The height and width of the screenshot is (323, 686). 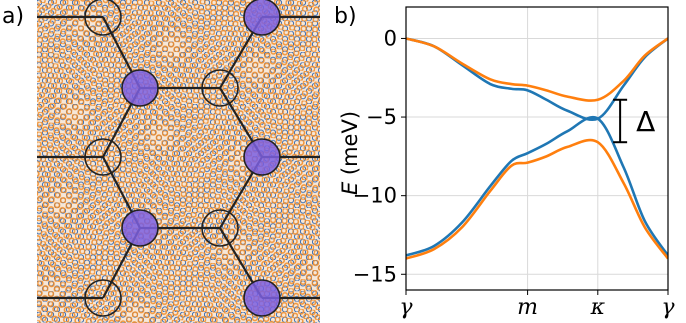 I want to click on y-tick-label: −10, so click(x=375, y=196).